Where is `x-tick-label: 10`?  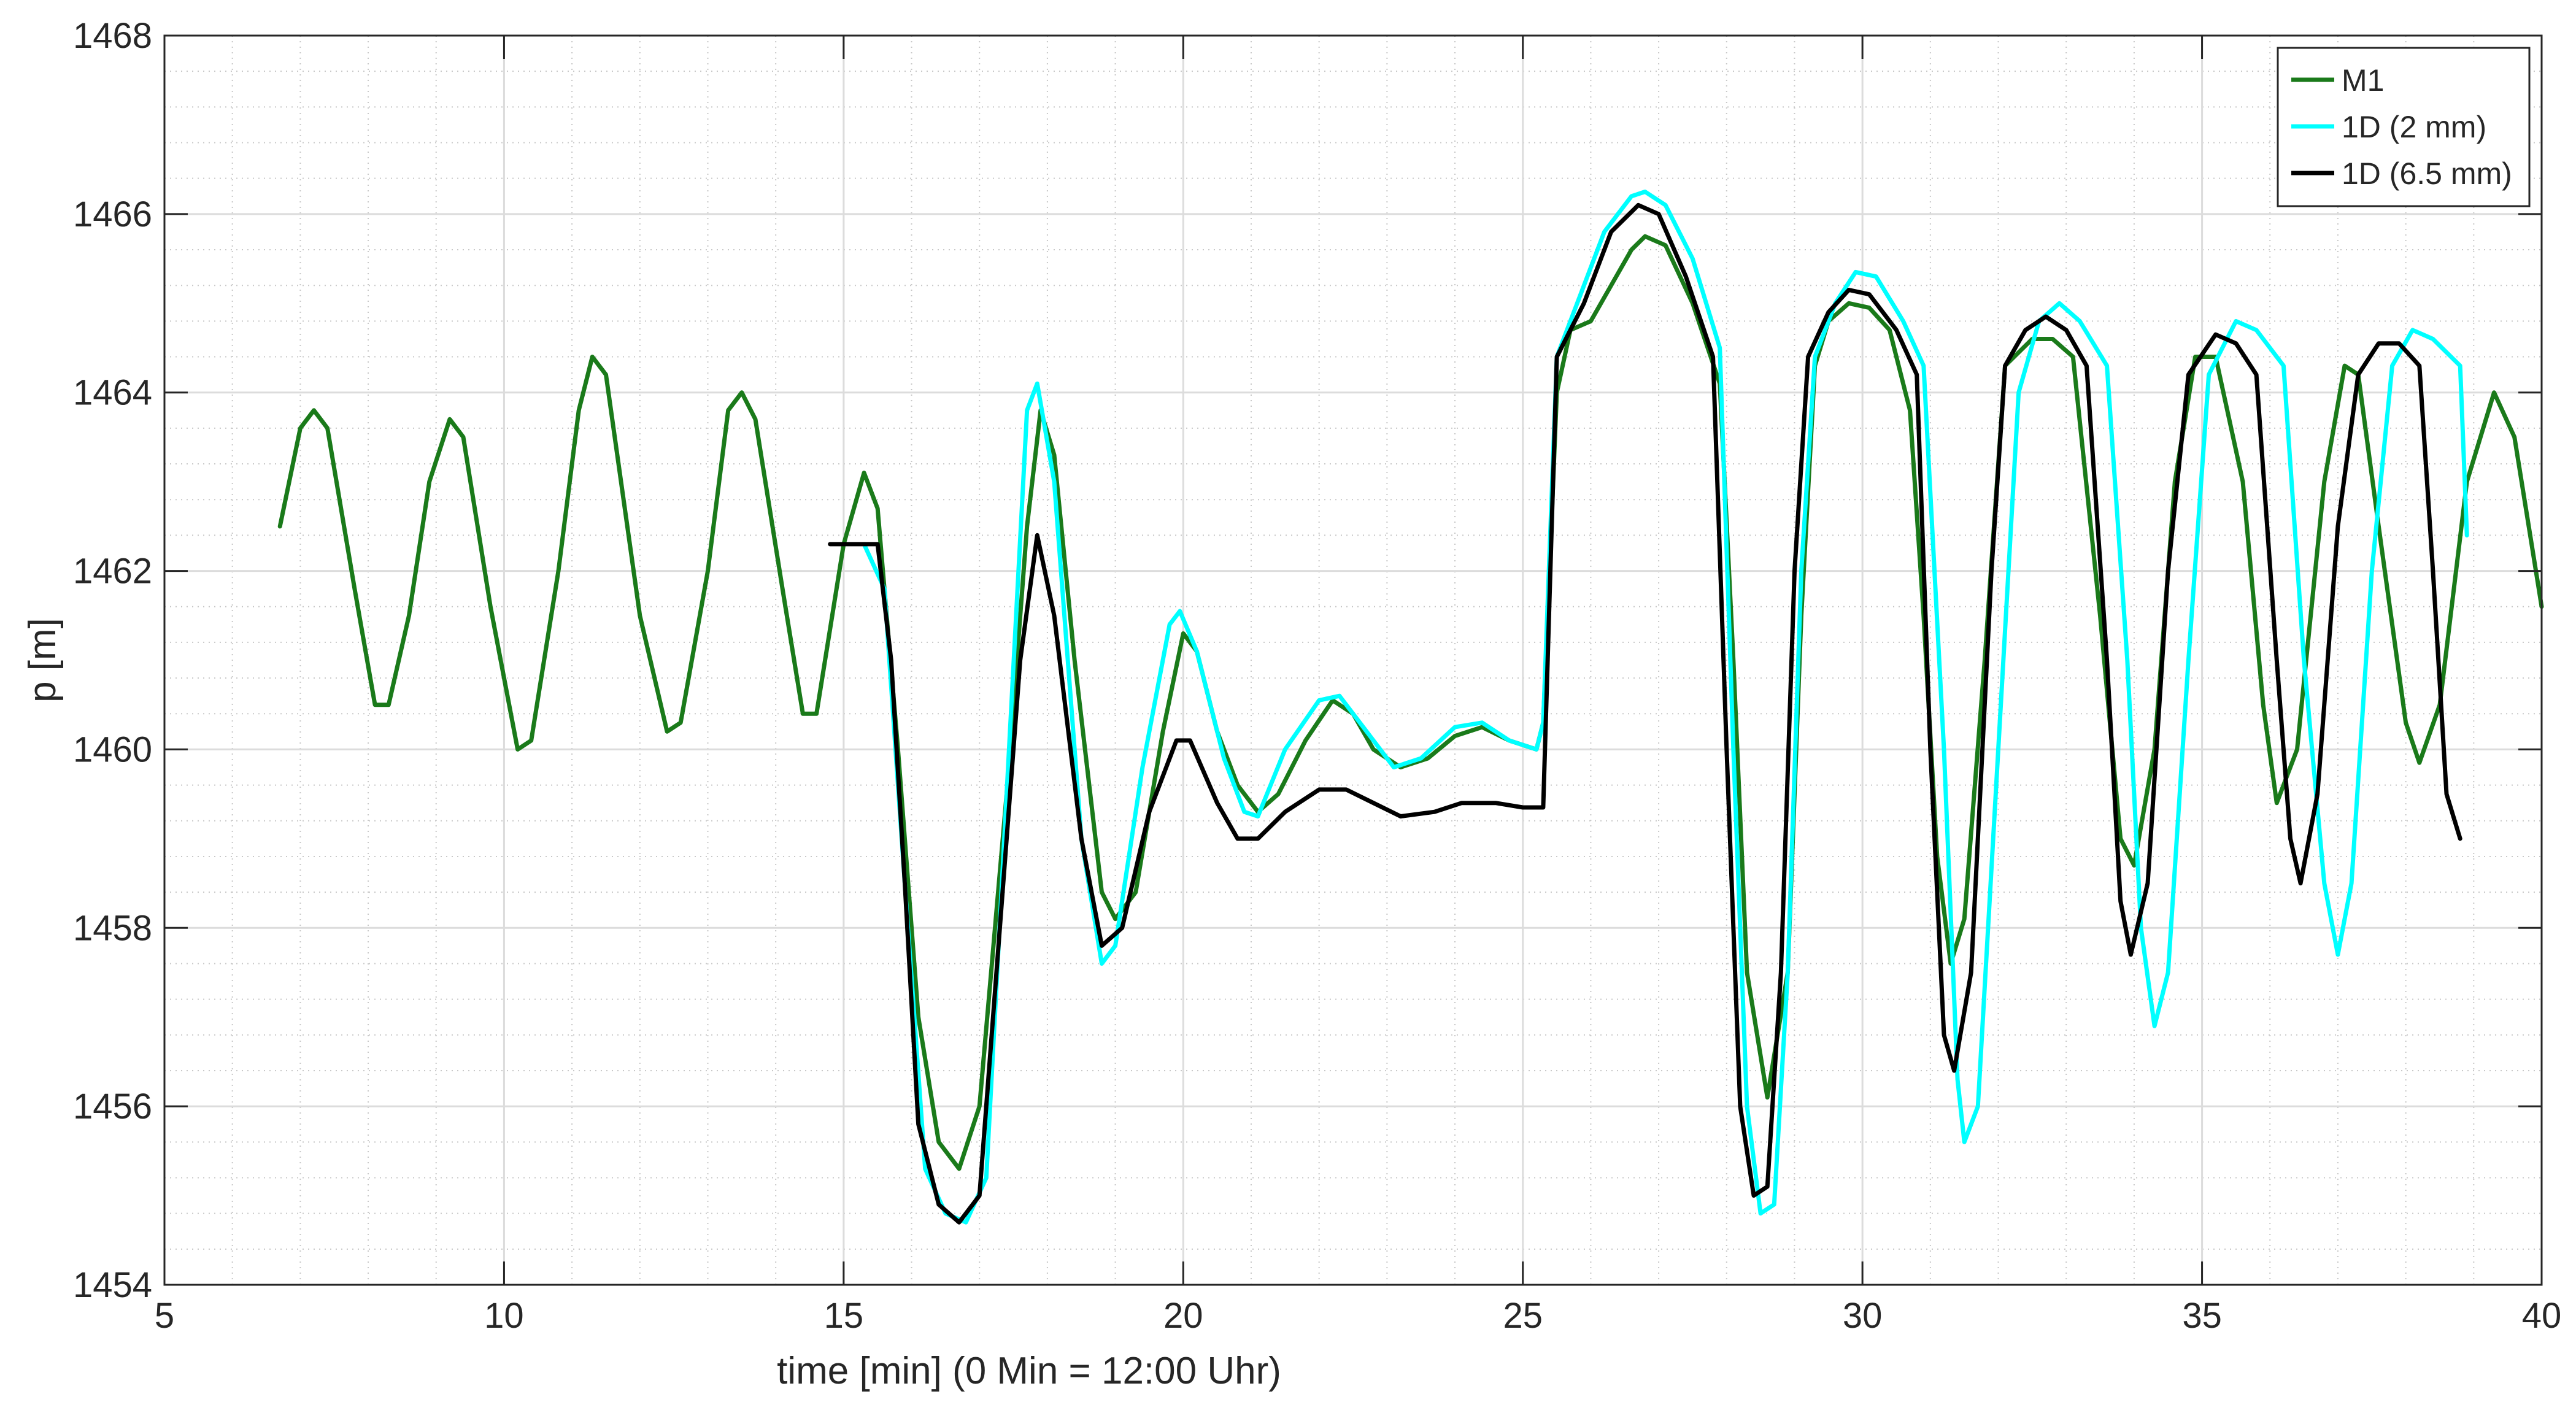 x-tick-label: 10 is located at coordinates (504, 1316).